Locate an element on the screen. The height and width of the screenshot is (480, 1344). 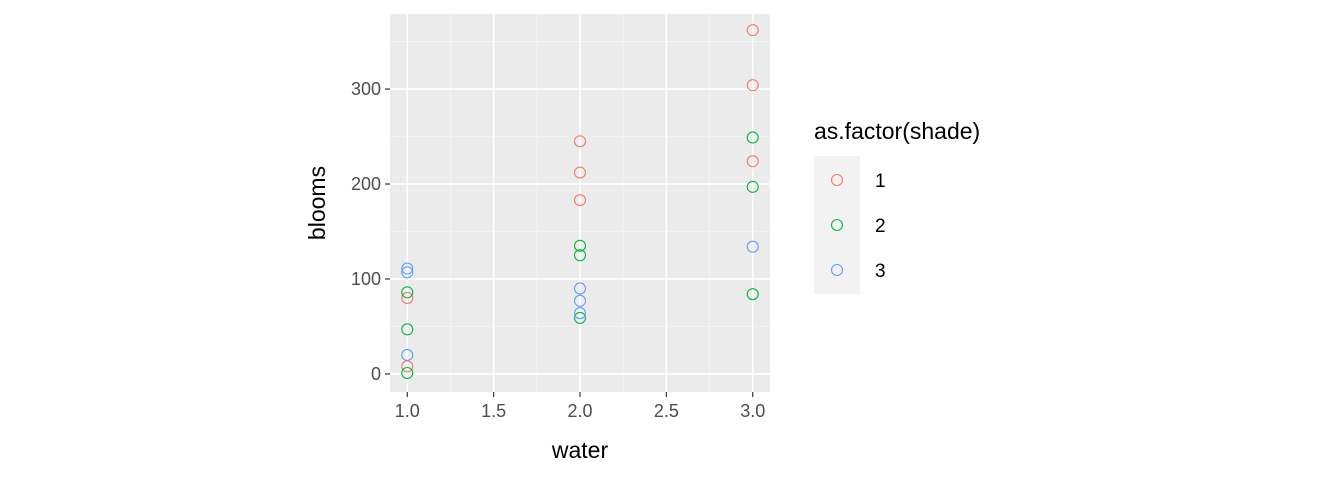
legend-label-shade-1: 1 is located at coordinates (880, 181).